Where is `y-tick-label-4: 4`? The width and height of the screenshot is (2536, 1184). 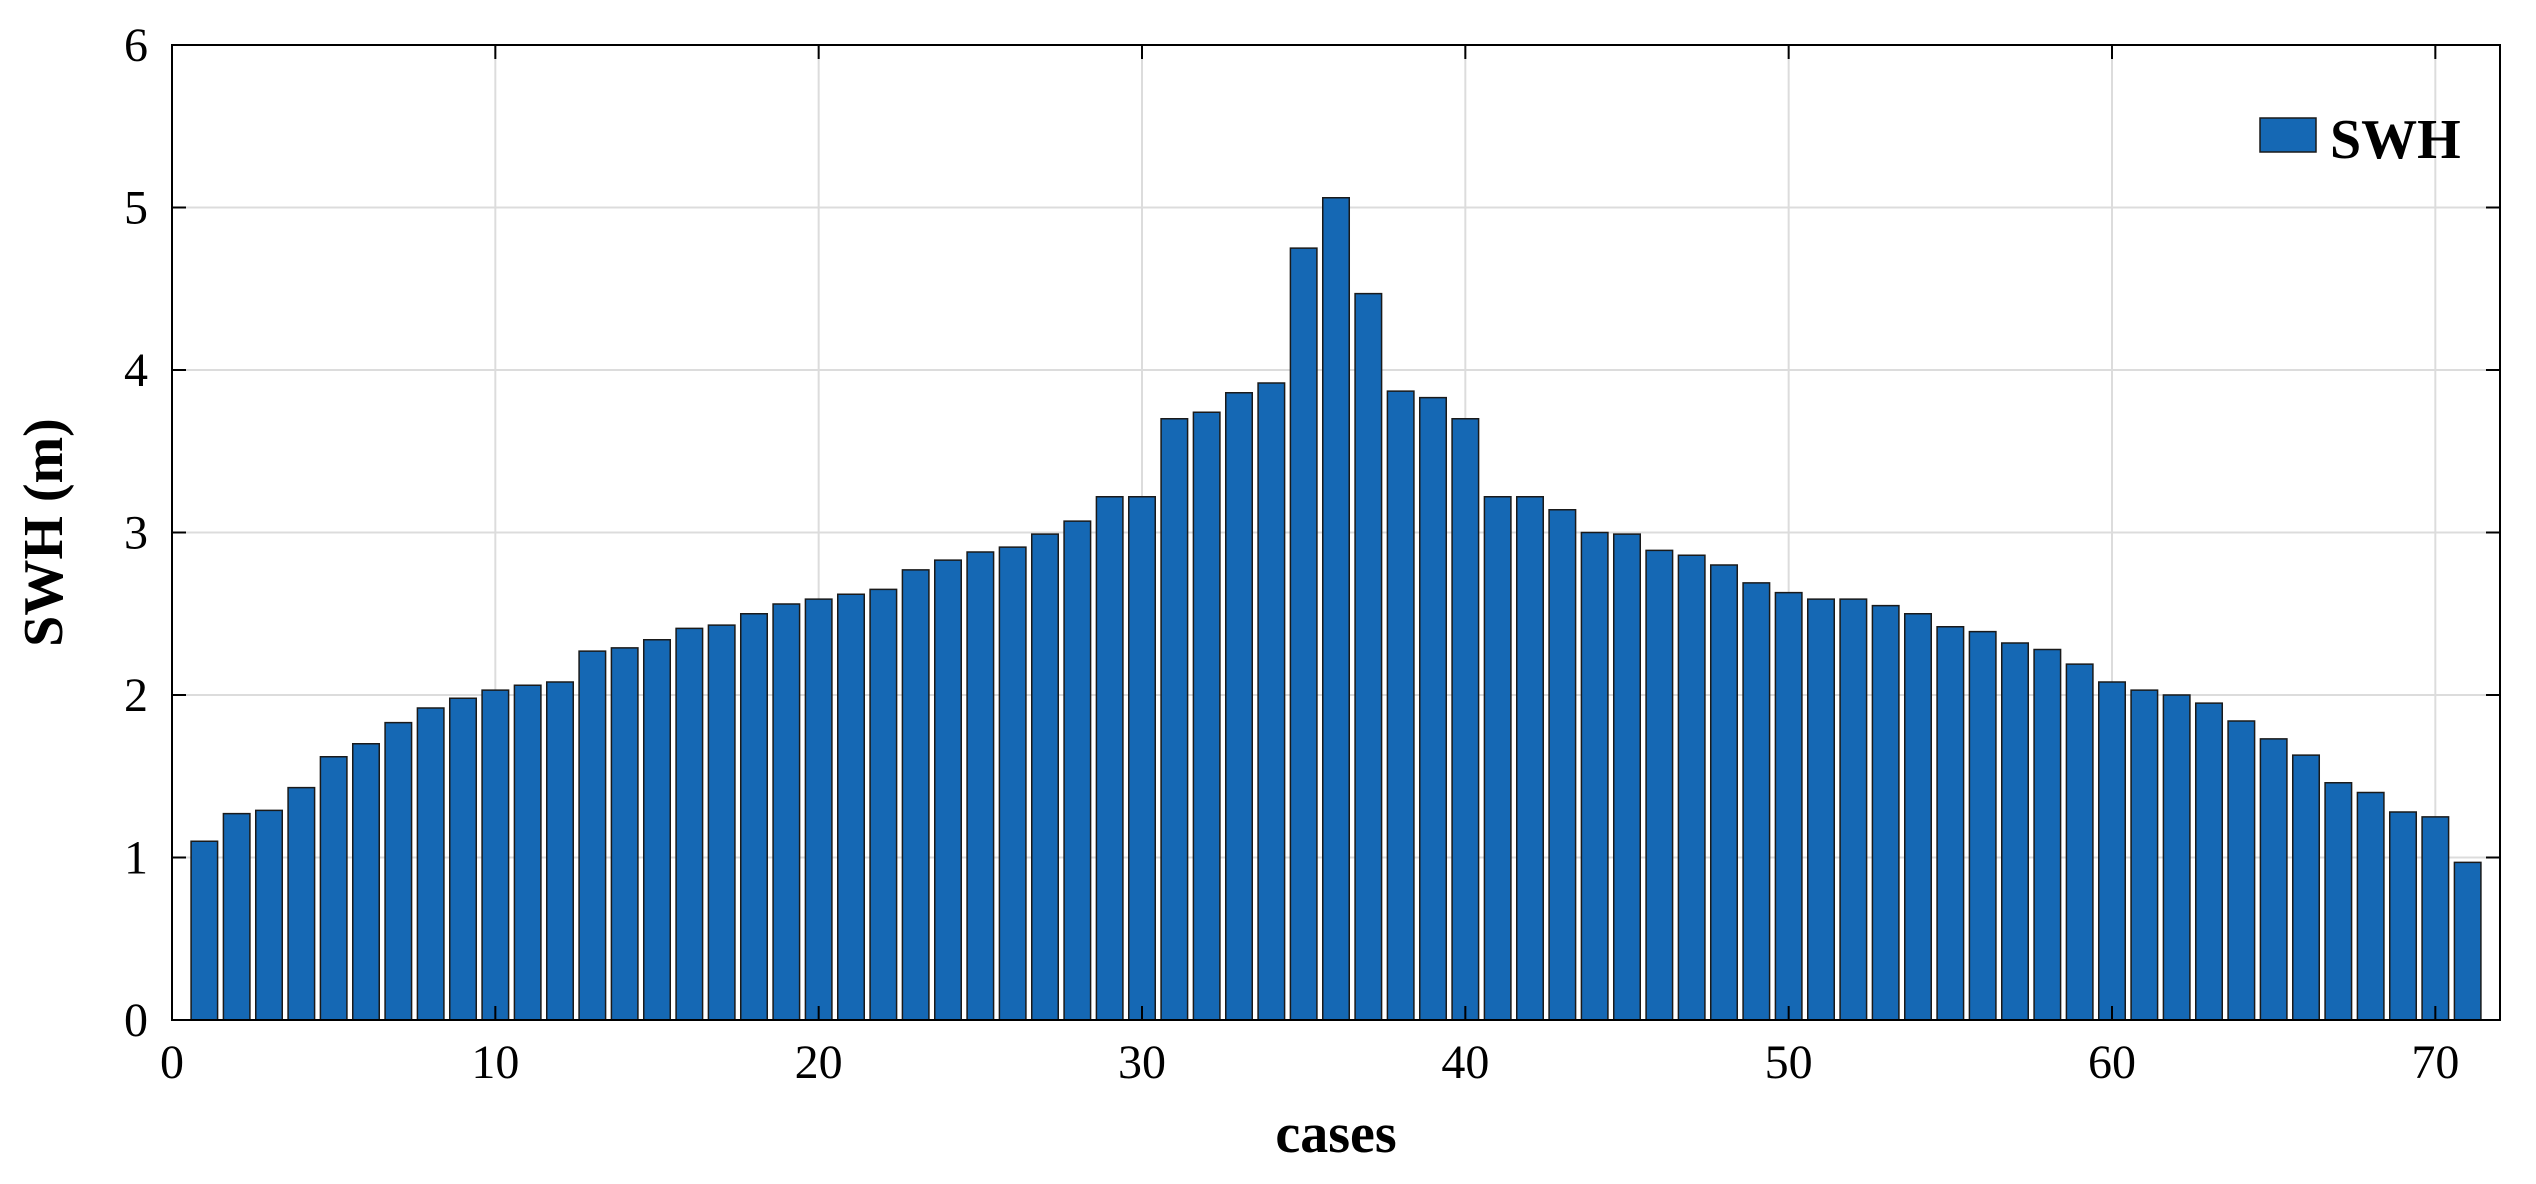
y-tick-label-4: 4 is located at coordinates (136, 370).